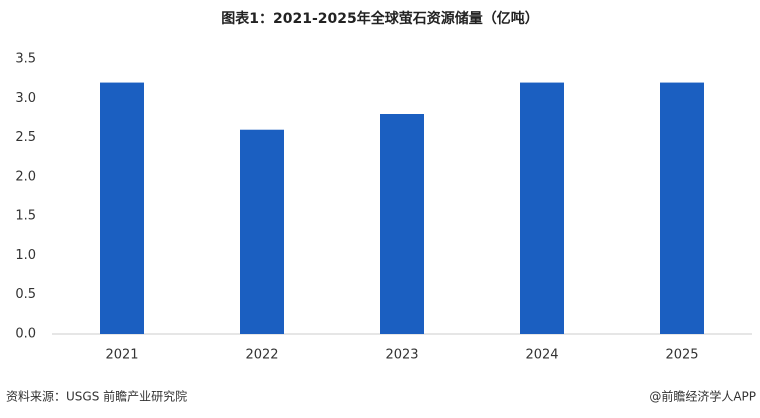  What do you see at coordinates (401, 355) in the screenshot?
I see `x-tick-label: 2023` at bounding box center [401, 355].